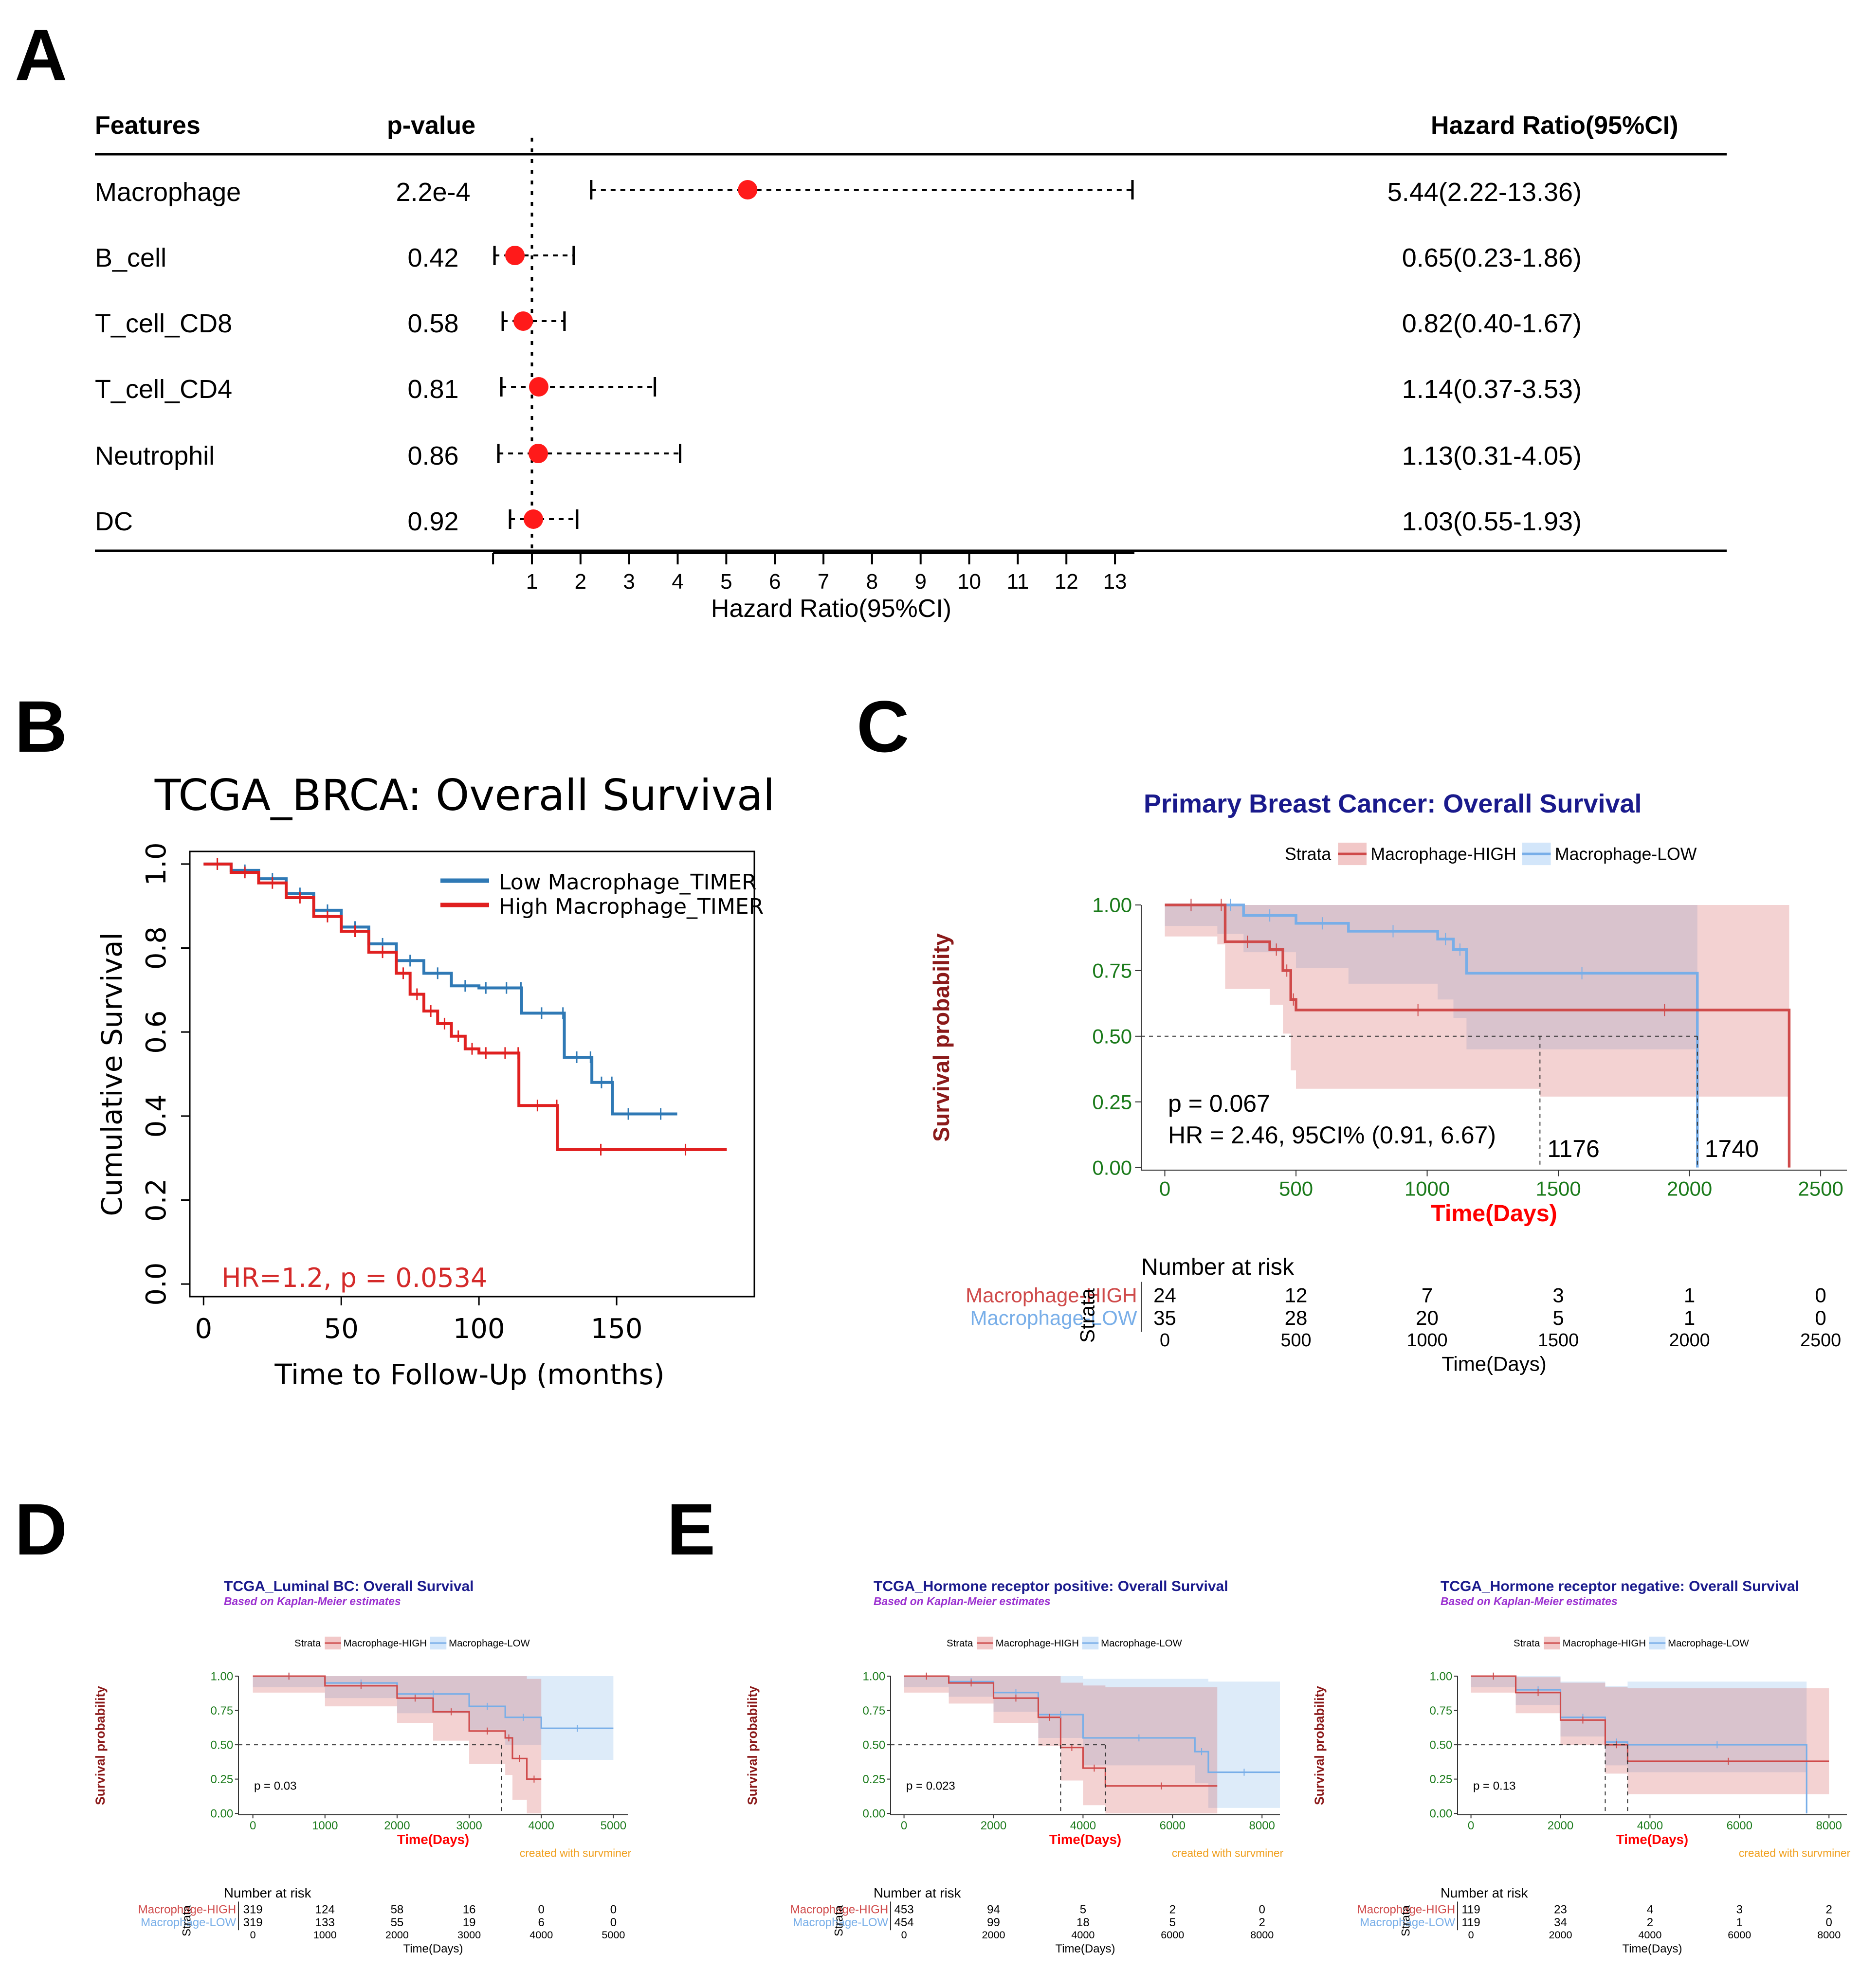  Describe the element at coordinates (325, 1922) in the screenshot. I see `risk-value: 133` at that location.